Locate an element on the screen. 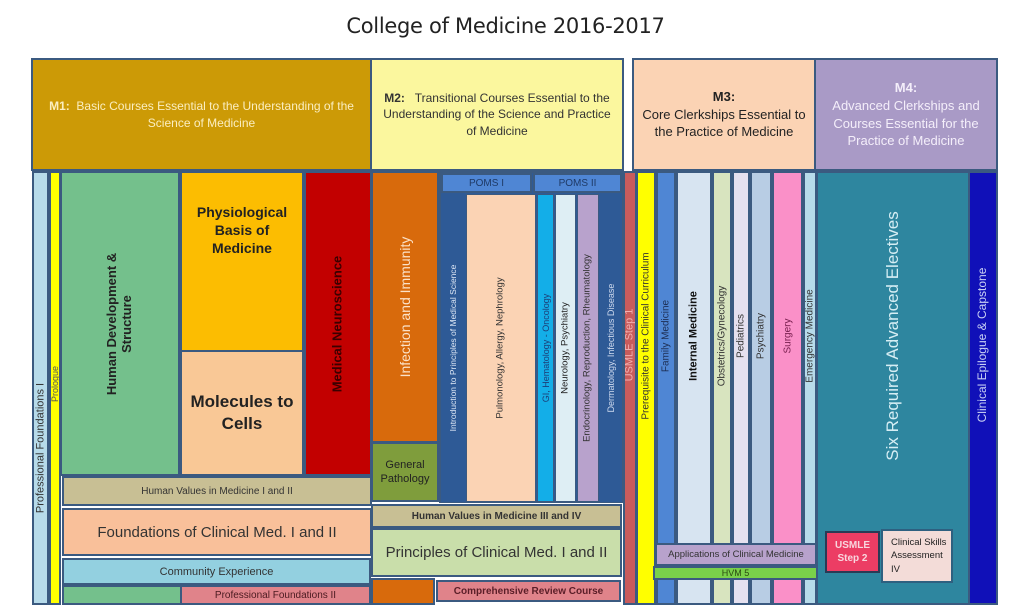  psychiatry: Psychiatry is located at coordinates (761, 388).